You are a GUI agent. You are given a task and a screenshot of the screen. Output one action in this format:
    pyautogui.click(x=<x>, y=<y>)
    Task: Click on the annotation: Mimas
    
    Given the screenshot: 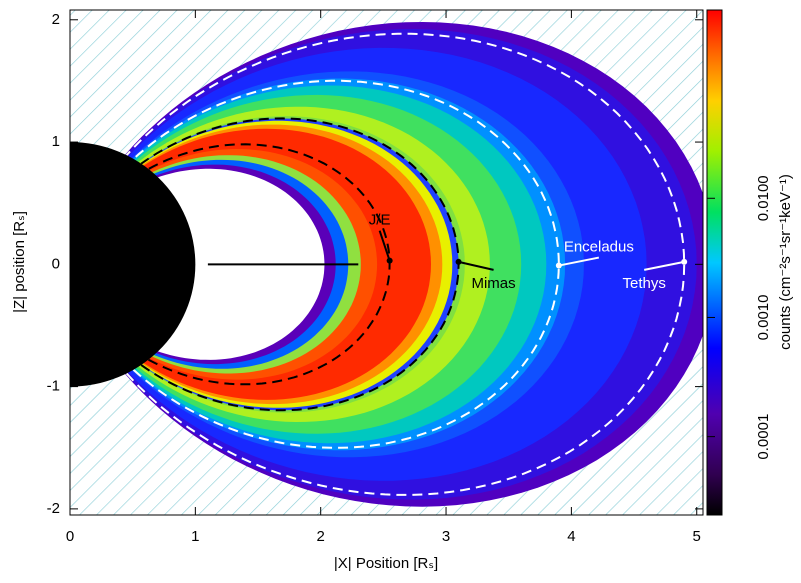 What is the action you would take?
    pyautogui.click(x=493, y=283)
    